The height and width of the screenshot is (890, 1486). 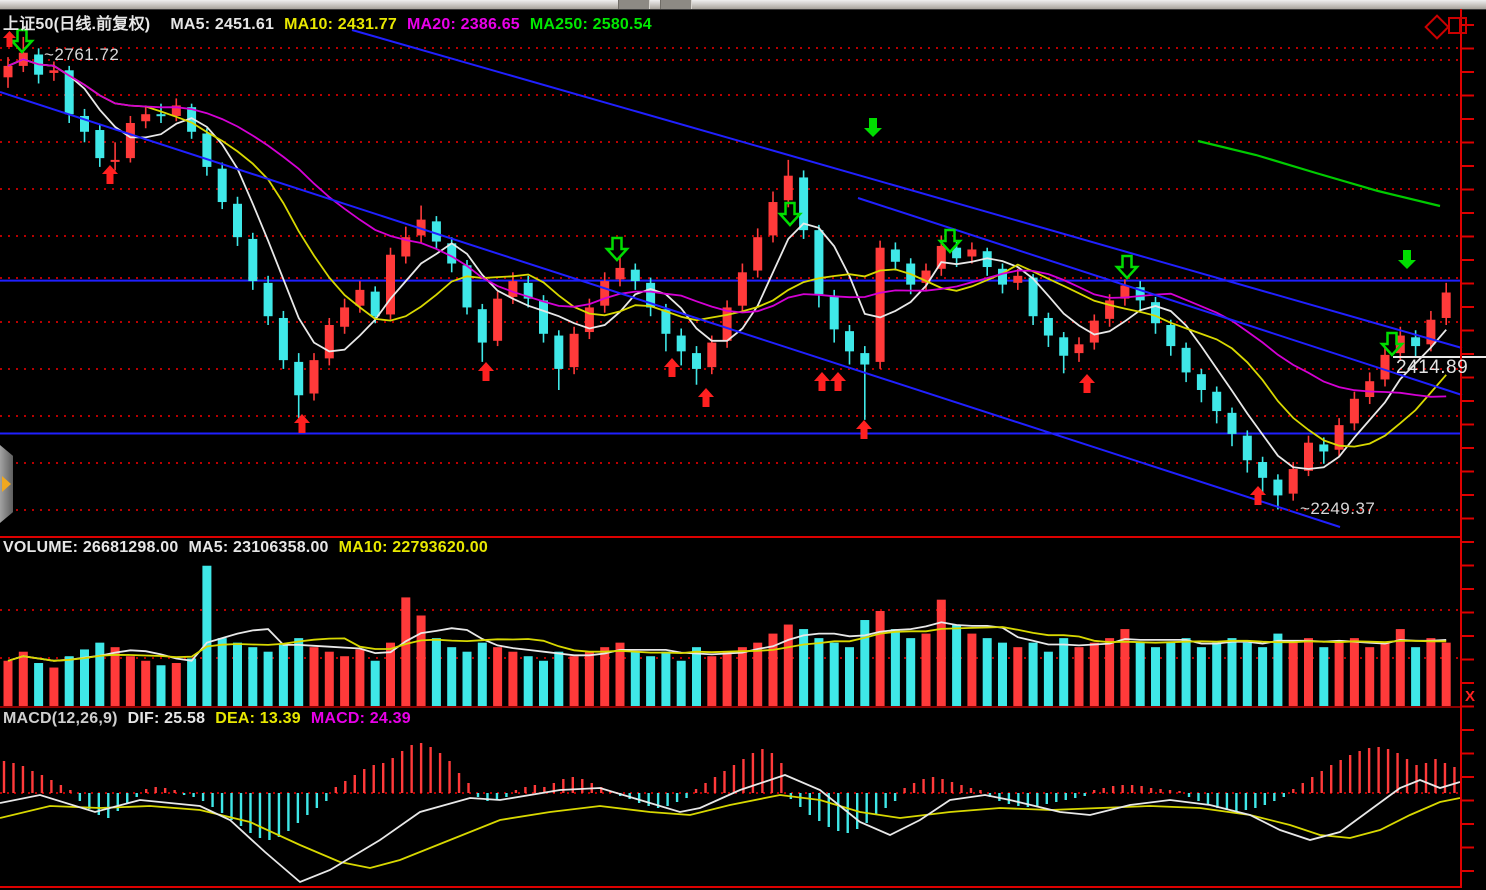 I want to click on macd-value: MACD: 24.39, so click(x=360, y=718).